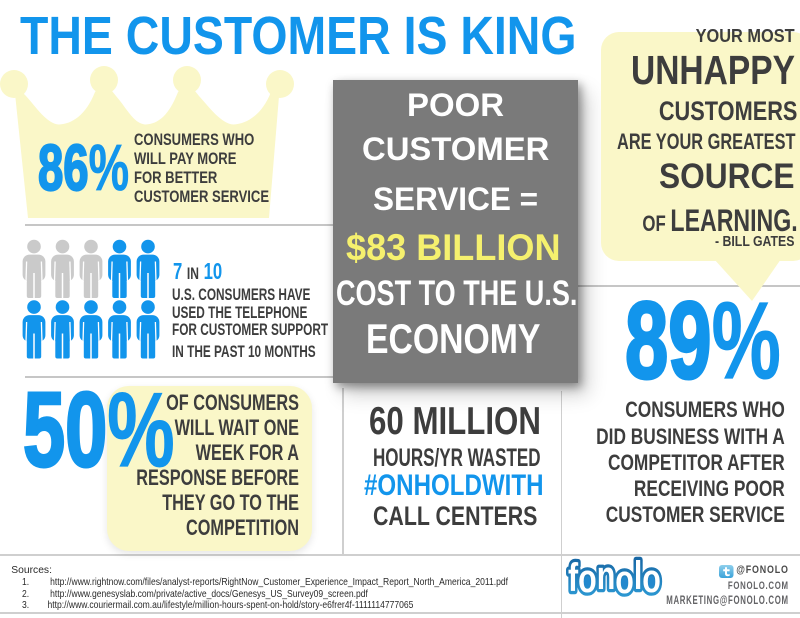 The height and width of the screenshot is (618, 800). What do you see at coordinates (614, 577) in the screenshot?
I see `svg-text: fonolo` at bounding box center [614, 577].